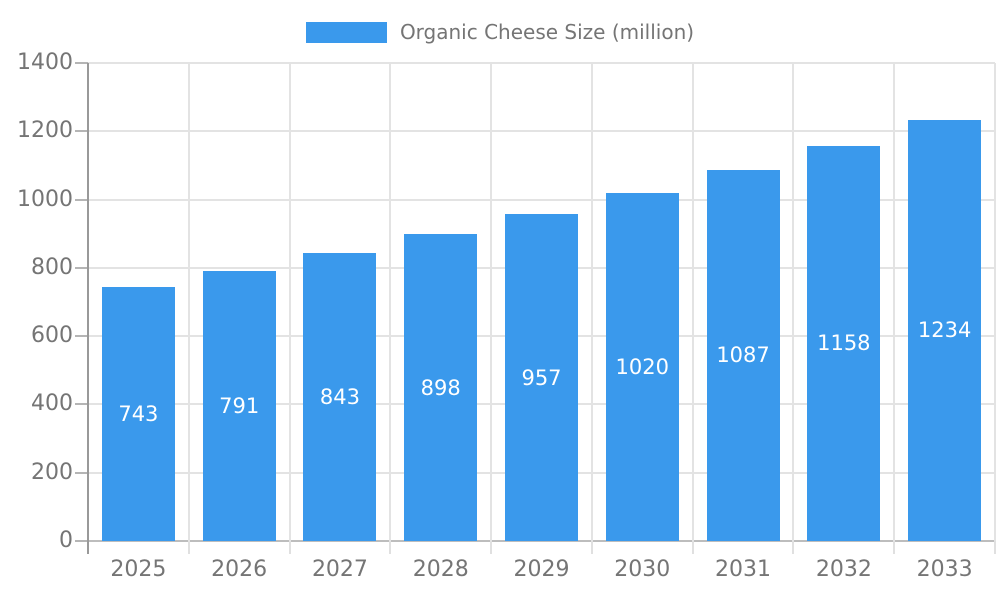  I want to click on y-axis-tick-label: 200, so click(52, 472).